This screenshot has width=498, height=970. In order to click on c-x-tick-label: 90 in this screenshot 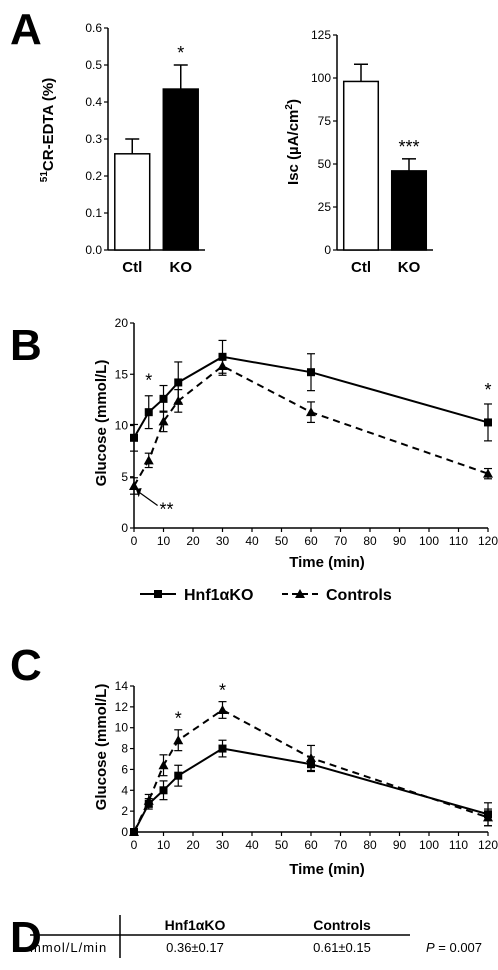, I will do `click(400, 845)`.